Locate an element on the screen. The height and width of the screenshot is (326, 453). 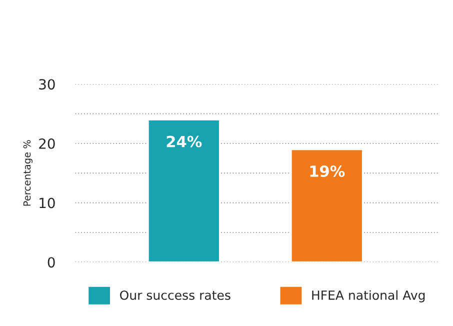
y-tick-label: 20 is located at coordinates (47, 143).